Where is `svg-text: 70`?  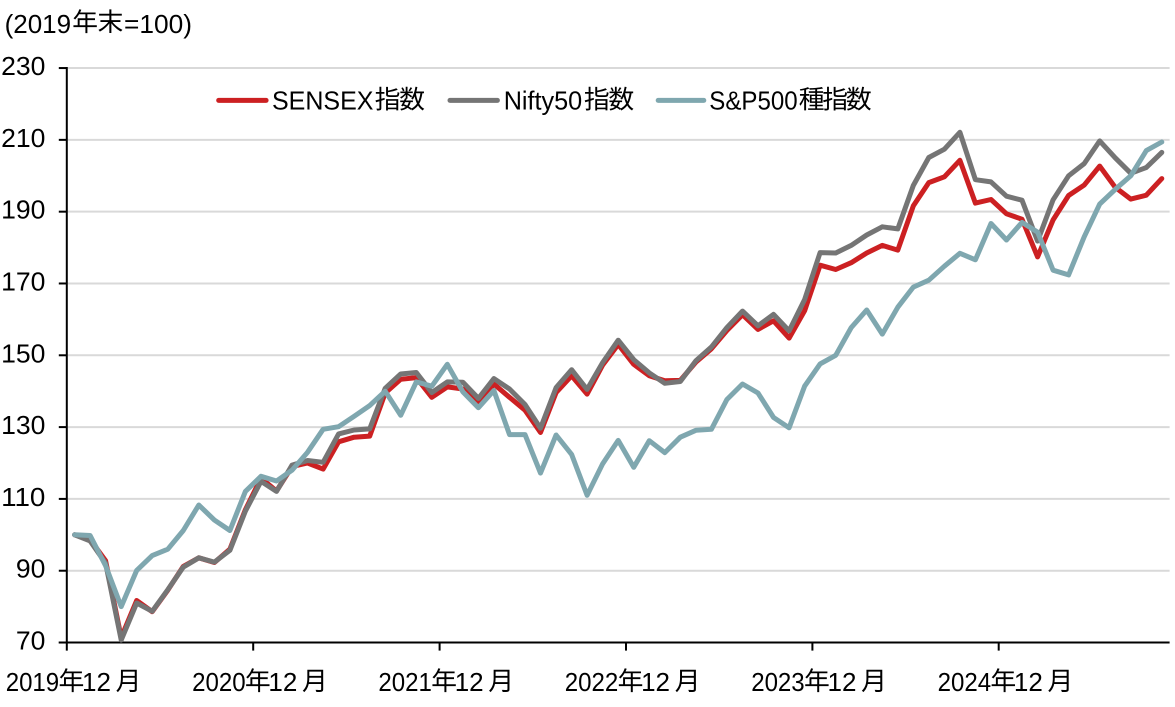 svg-text: 70 is located at coordinates (31, 641).